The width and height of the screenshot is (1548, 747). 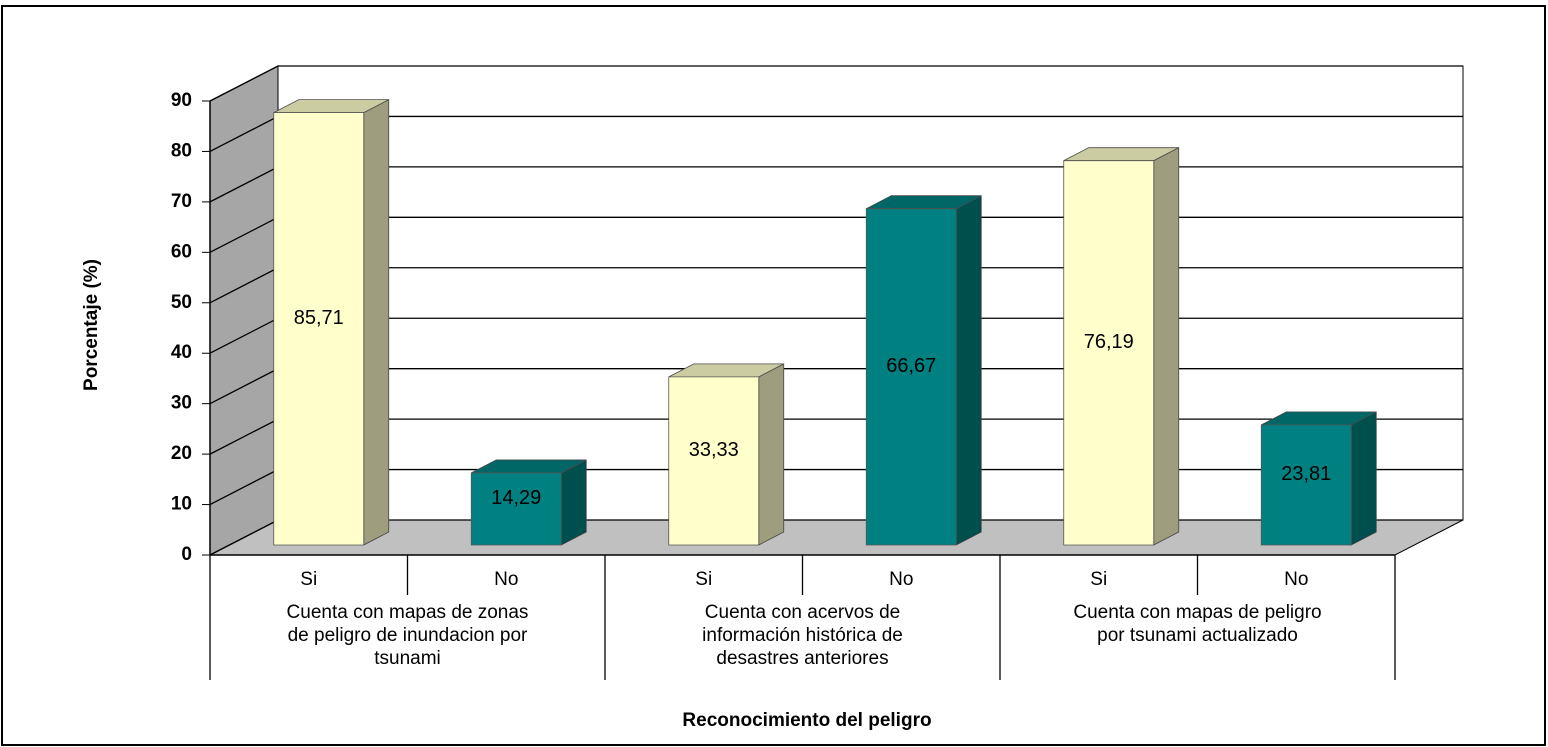 I want to click on group-label: tsunami, so click(x=407, y=658).